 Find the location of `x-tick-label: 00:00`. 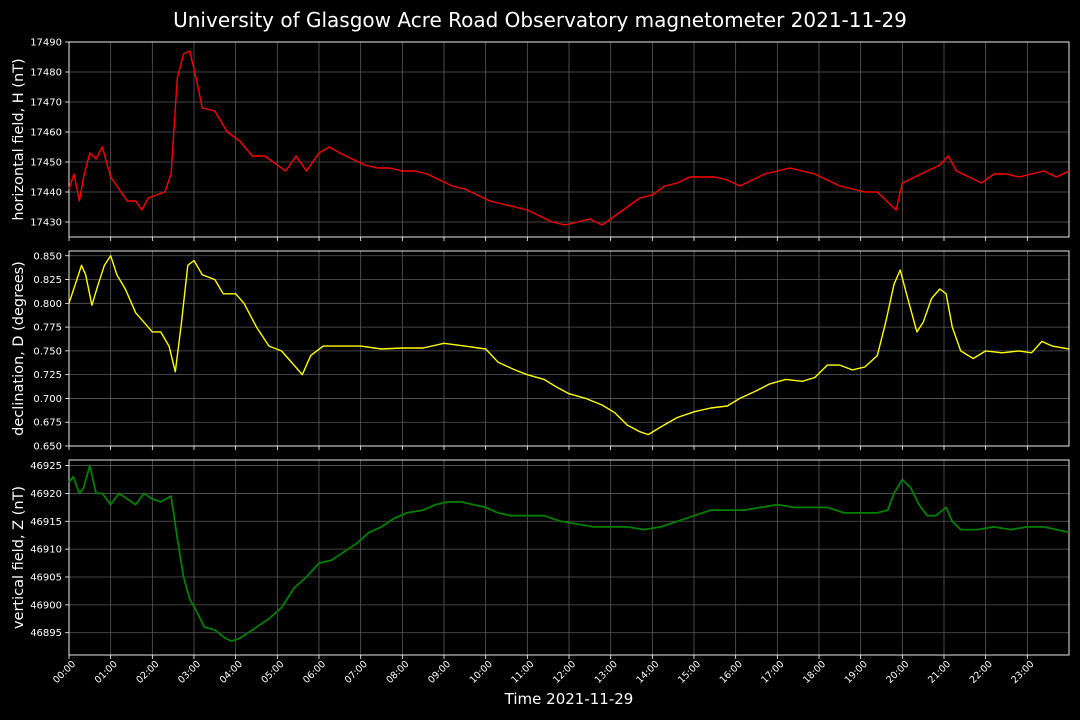

x-tick-label: 00:00 is located at coordinates (64, 672).